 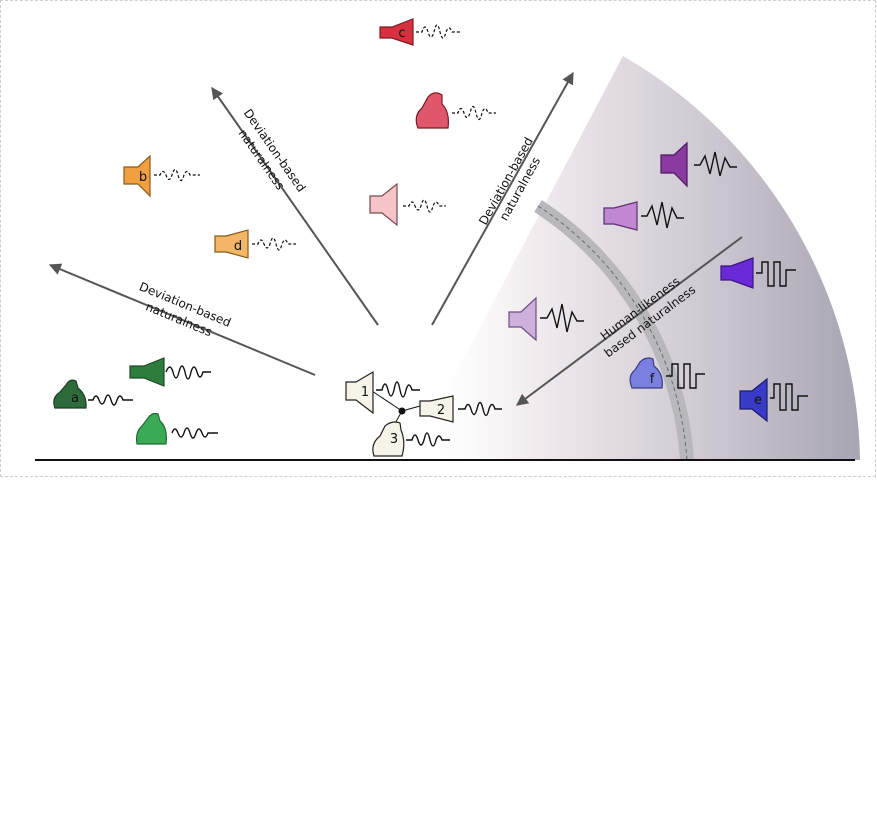 I want to click on speaker-red-blob, so click(x=455, y=110).